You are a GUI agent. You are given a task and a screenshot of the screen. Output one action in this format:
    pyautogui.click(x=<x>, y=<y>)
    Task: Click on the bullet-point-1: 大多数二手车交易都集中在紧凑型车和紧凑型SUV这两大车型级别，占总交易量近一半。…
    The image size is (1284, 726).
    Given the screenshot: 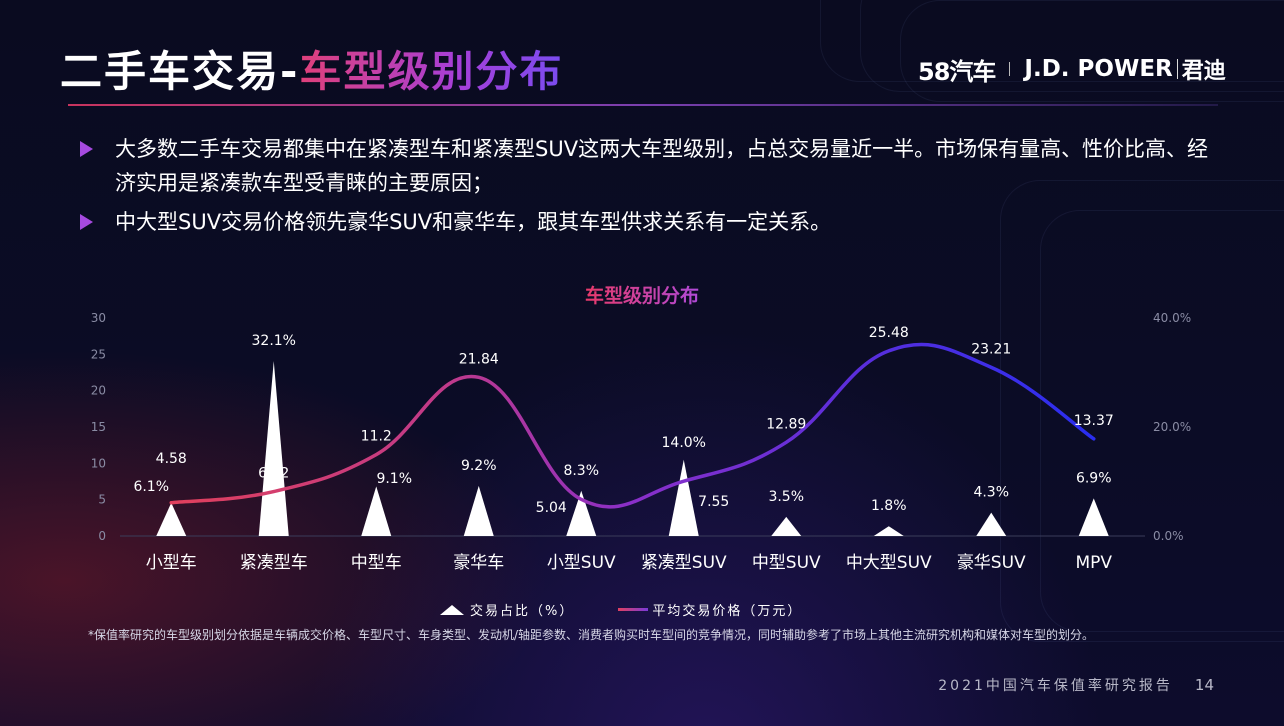 What is the action you would take?
    pyautogui.click(x=650, y=166)
    